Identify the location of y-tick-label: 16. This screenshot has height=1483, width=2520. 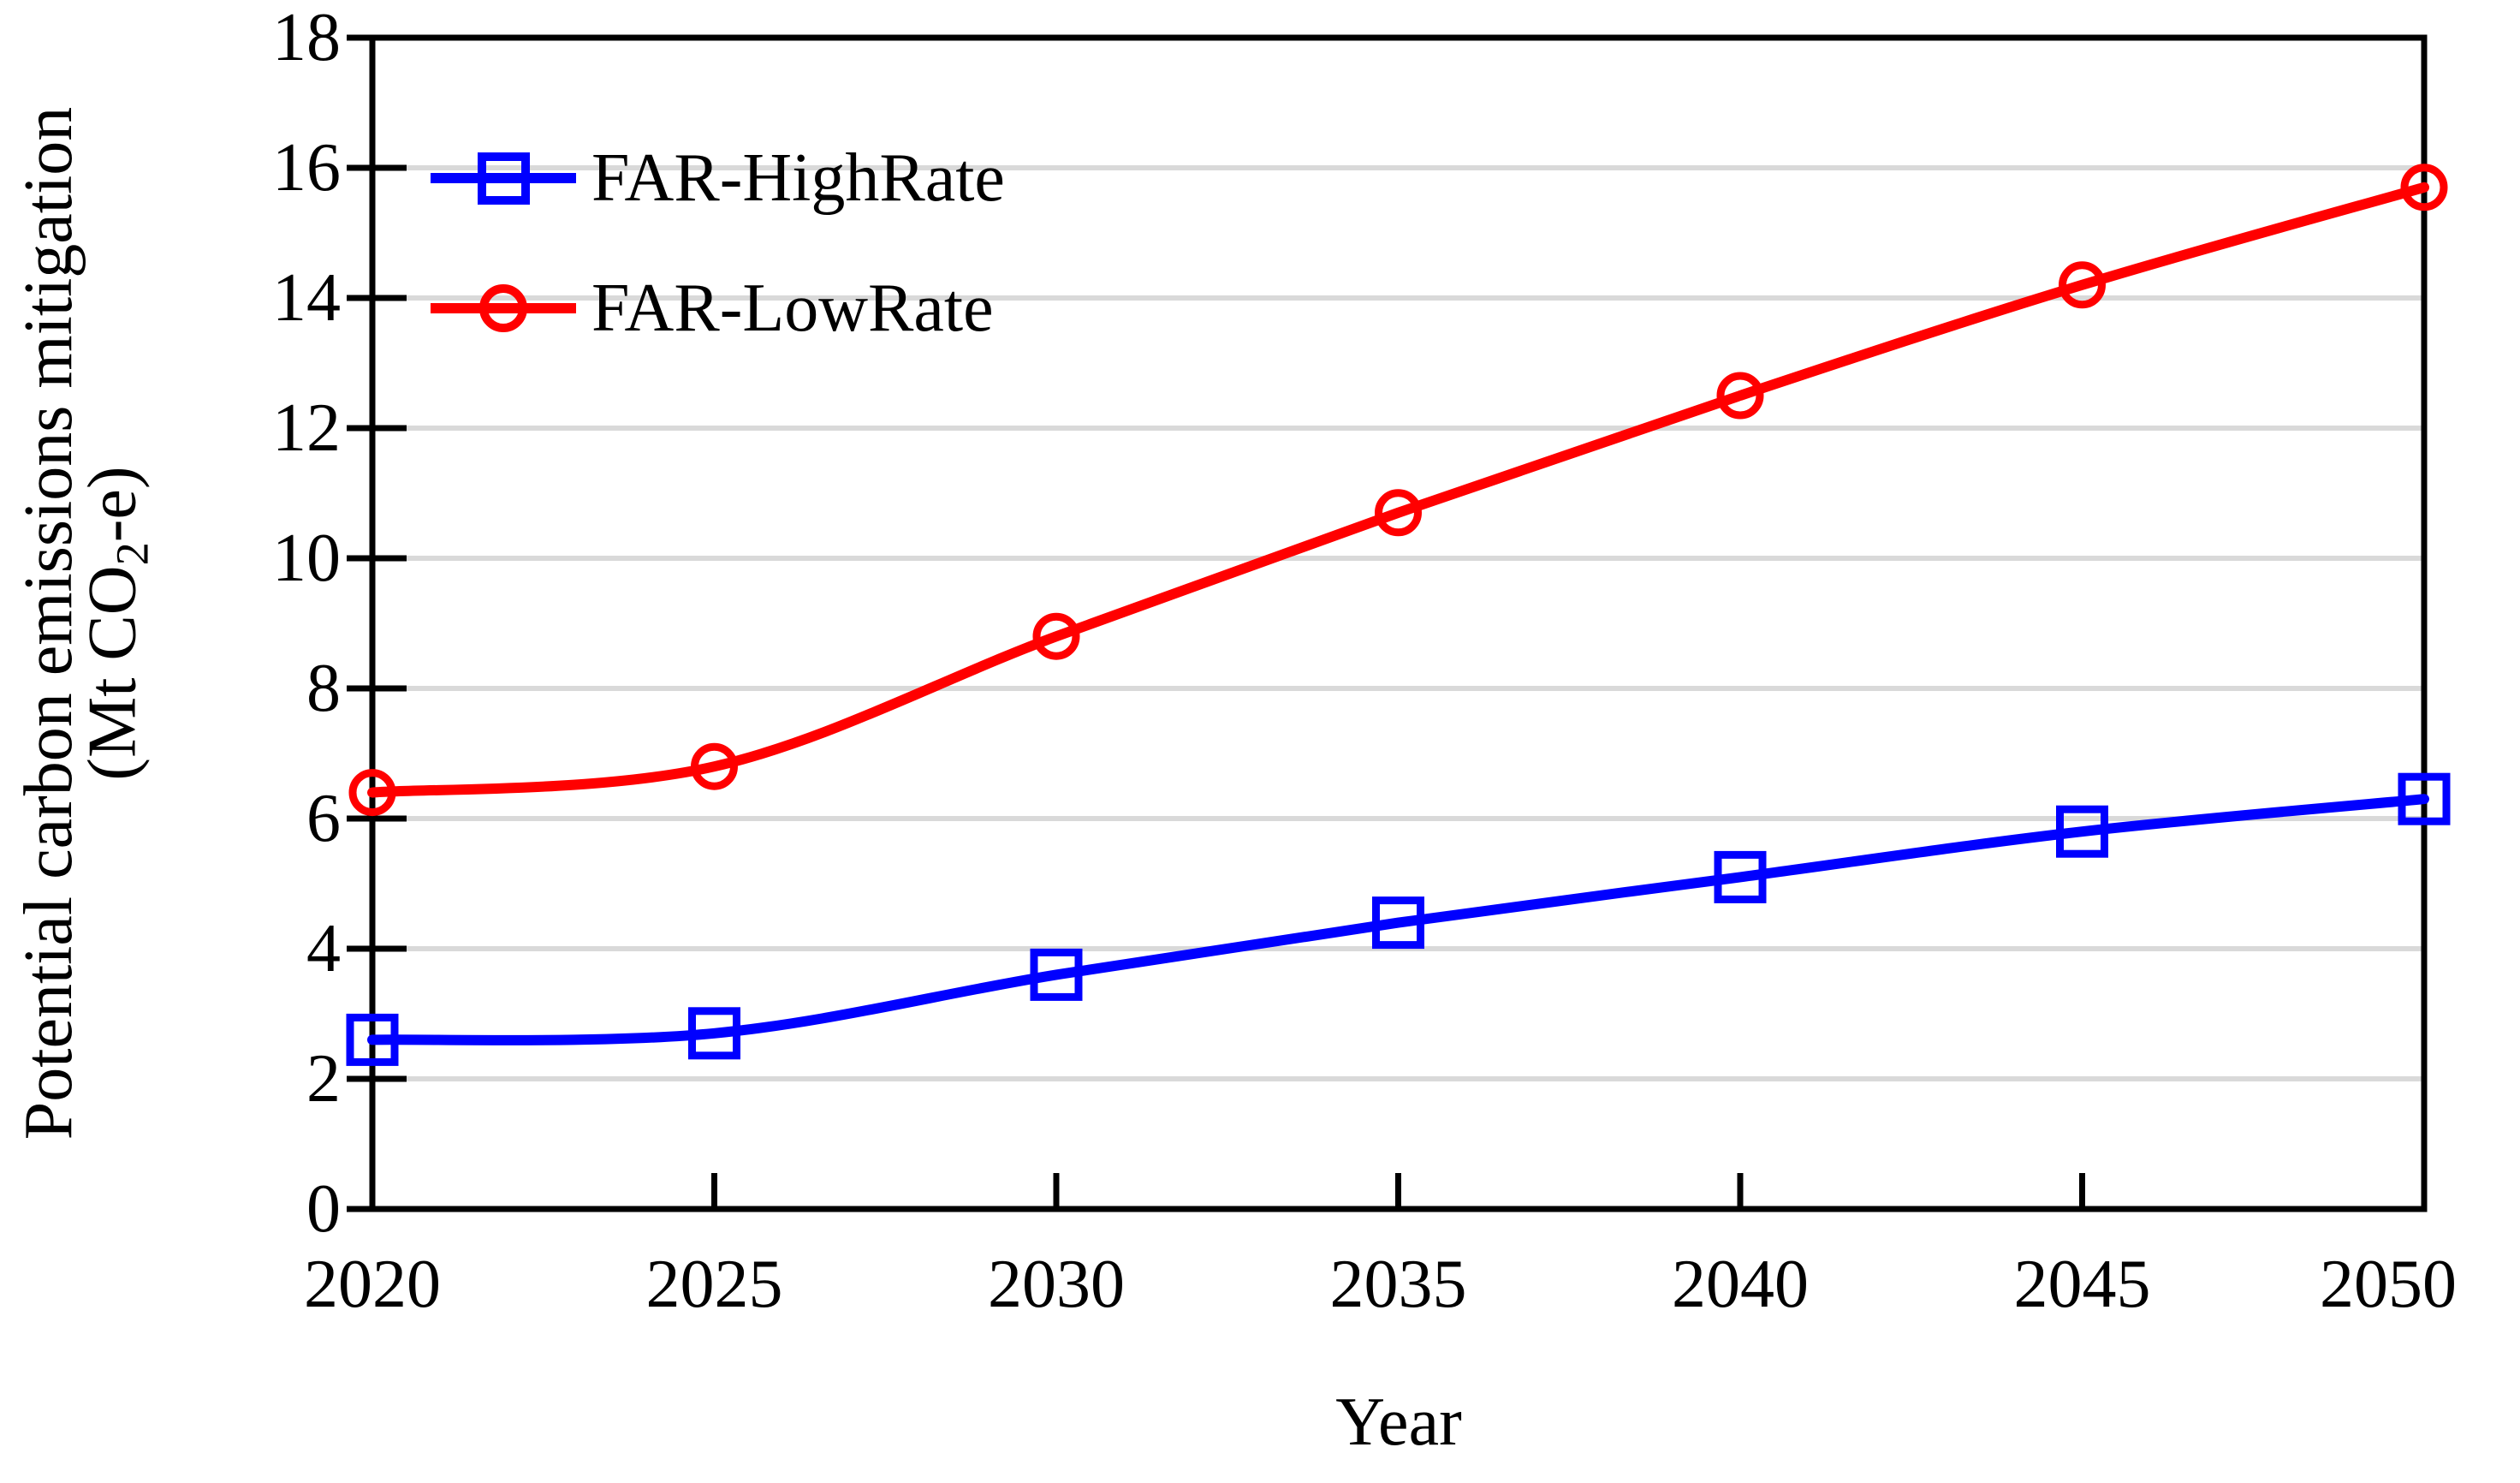
(306, 167).